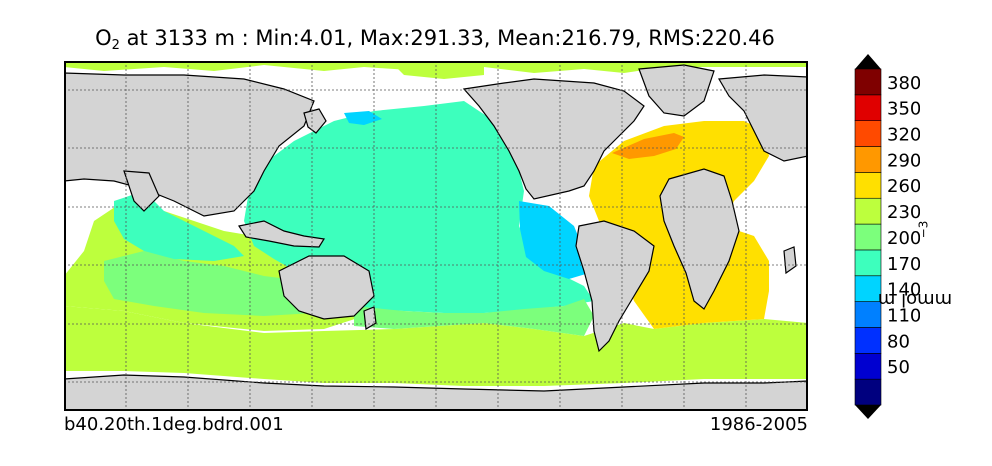 The image size is (992, 466). Describe the element at coordinates (103, 38) in the screenshot. I see `title-variable: O` at that location.